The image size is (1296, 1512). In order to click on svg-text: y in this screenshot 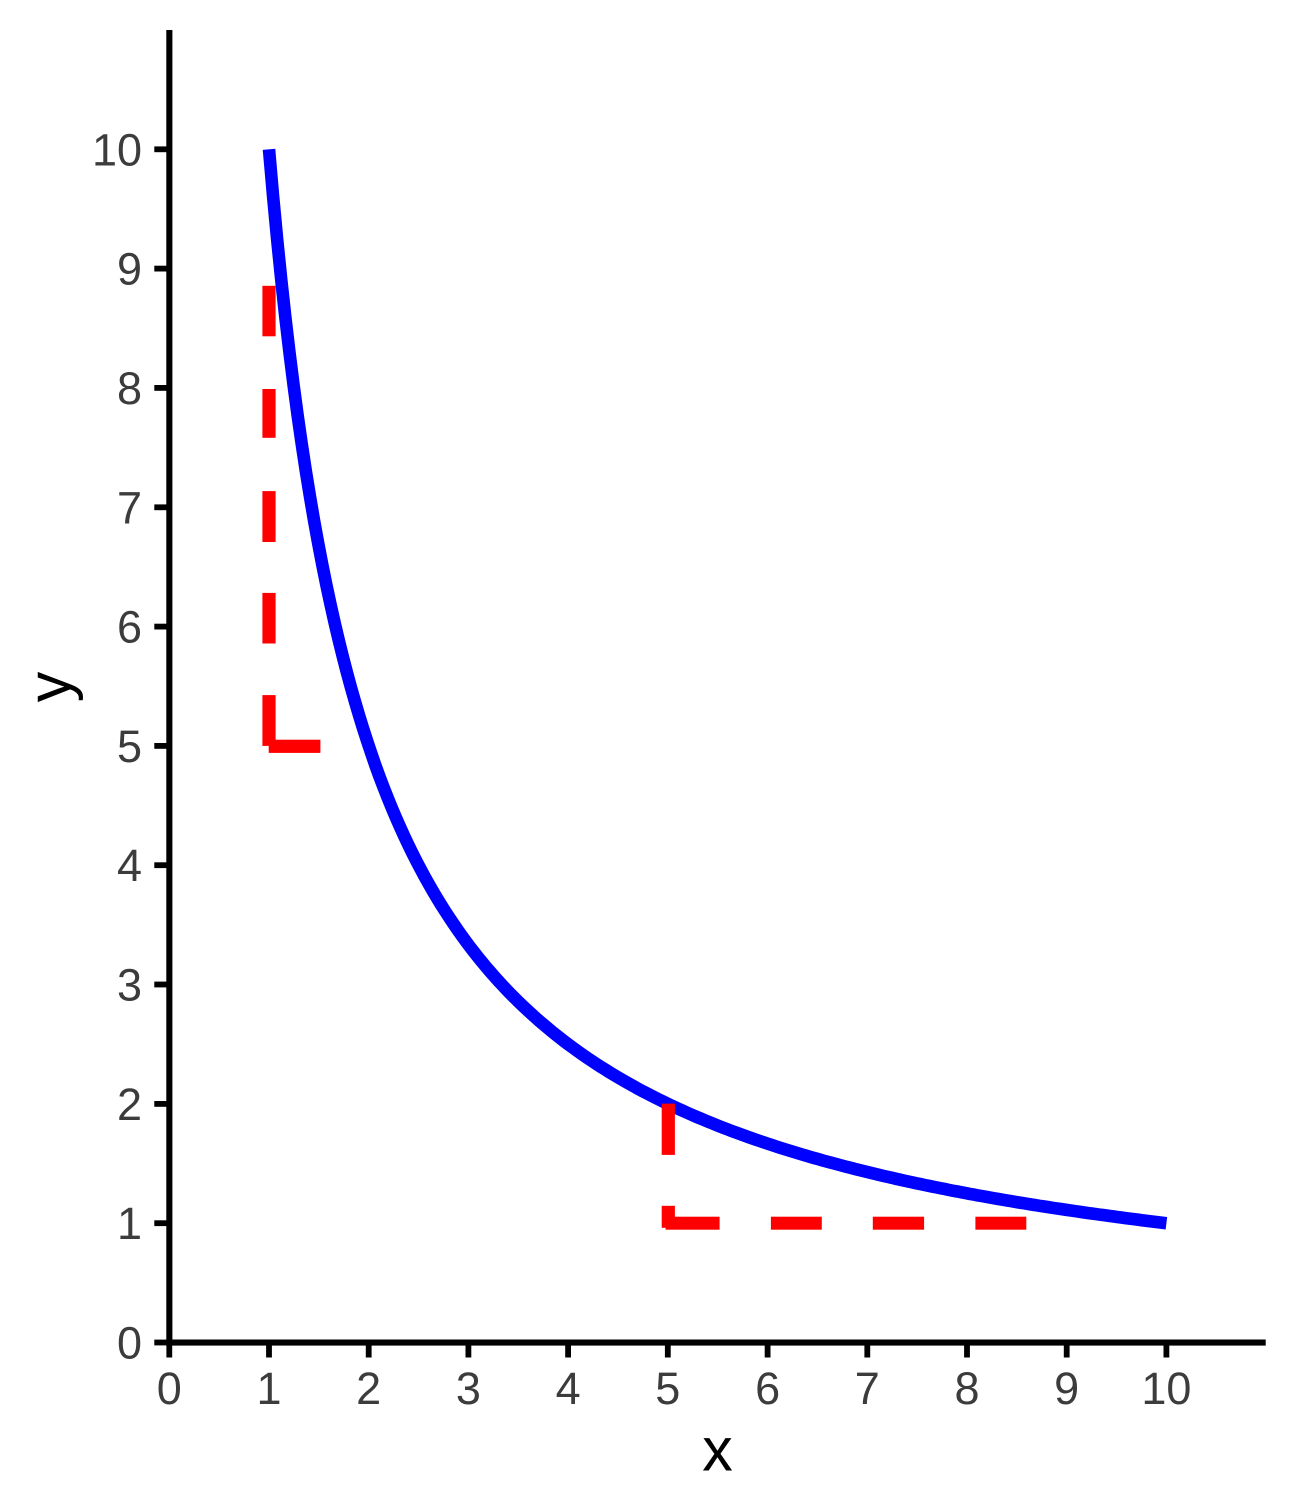, I will do `click(50, 686)`.